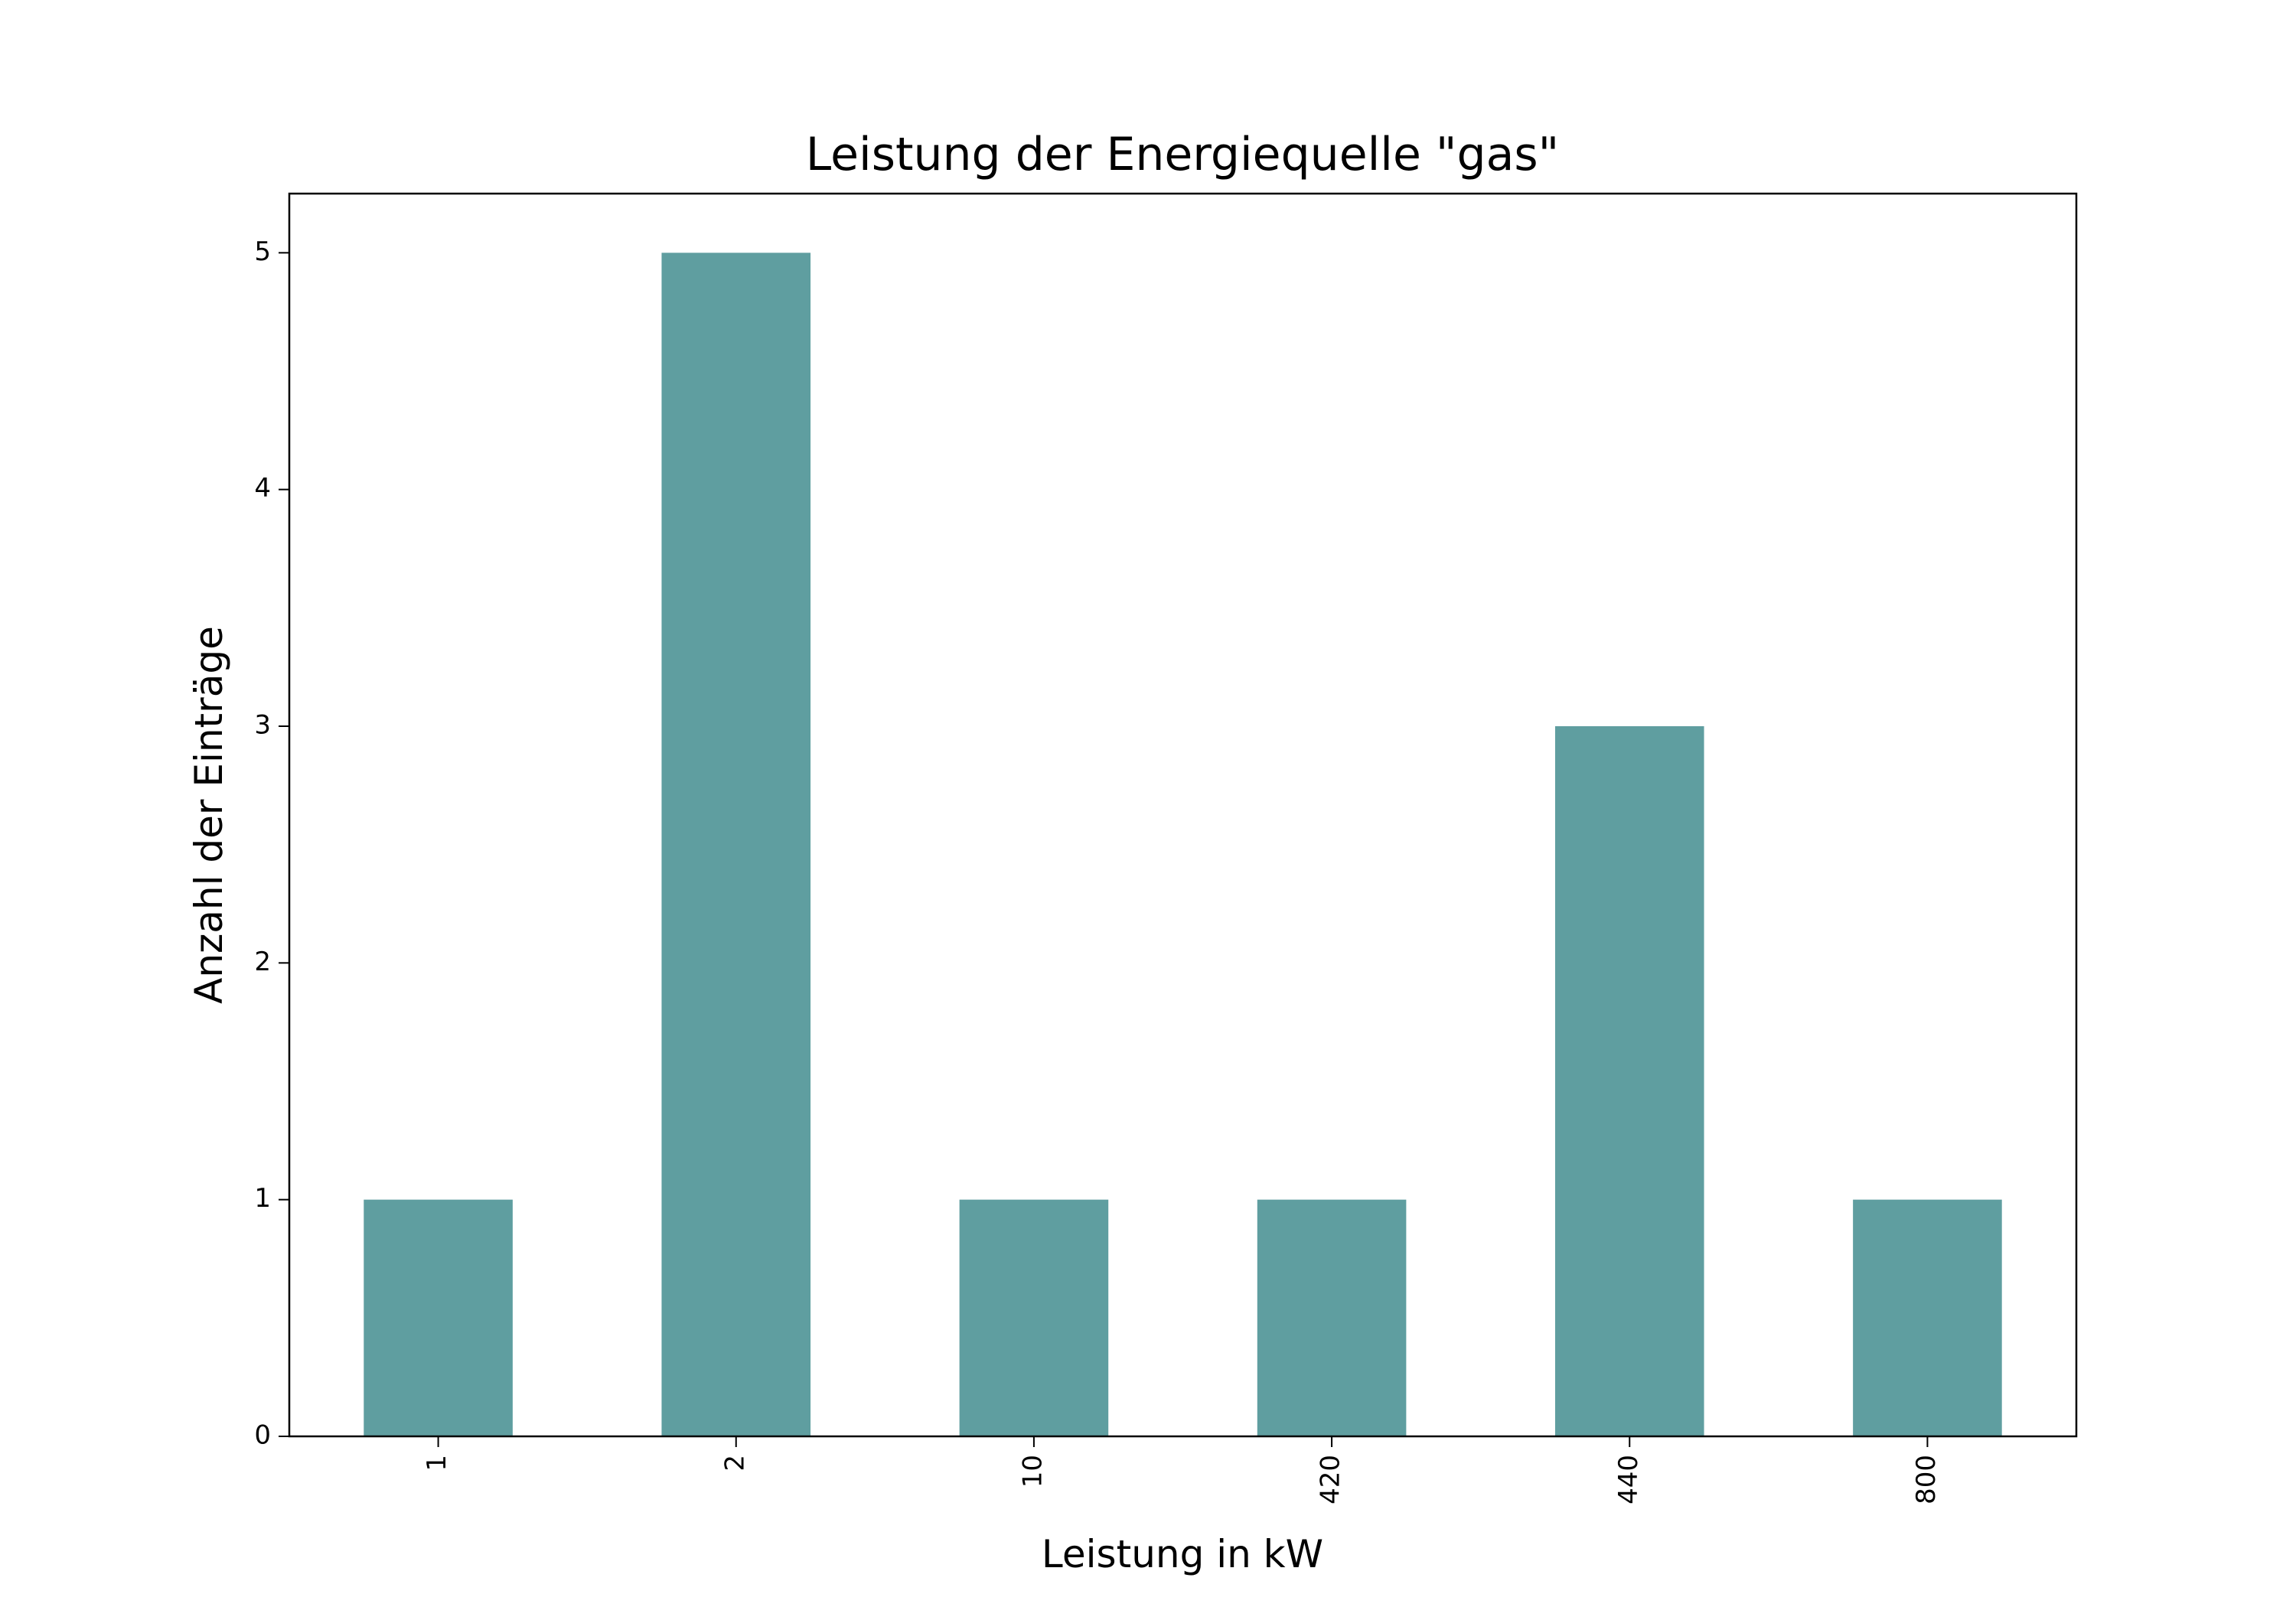  What do you see at coordinates (1182, 1554) in the screenshot?
I see `x-axis-label: Leistung in kW` at bounding box center [1182, 1554].